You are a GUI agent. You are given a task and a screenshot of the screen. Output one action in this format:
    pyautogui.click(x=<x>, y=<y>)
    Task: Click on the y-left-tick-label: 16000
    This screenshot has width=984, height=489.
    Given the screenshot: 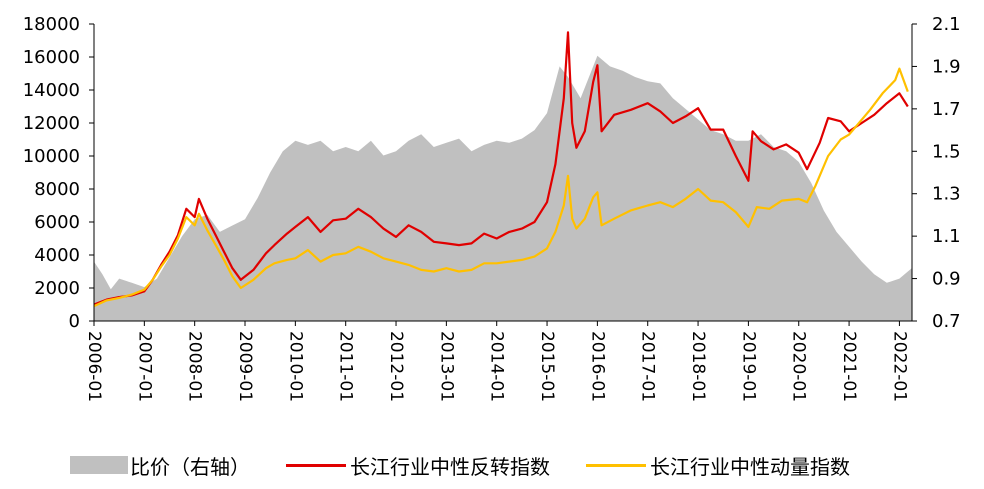 What is the action you would take?
    pyautogui.click(x=51, y=57)
    